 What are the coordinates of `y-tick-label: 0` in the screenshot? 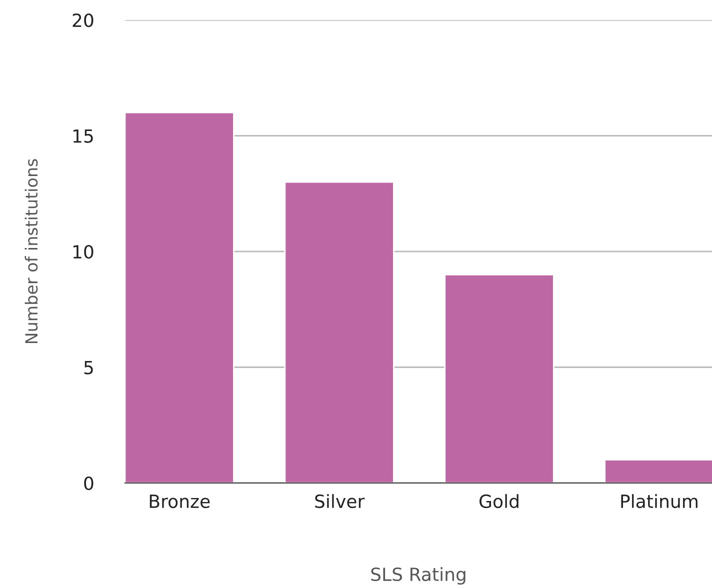 It's located at (89, 483).